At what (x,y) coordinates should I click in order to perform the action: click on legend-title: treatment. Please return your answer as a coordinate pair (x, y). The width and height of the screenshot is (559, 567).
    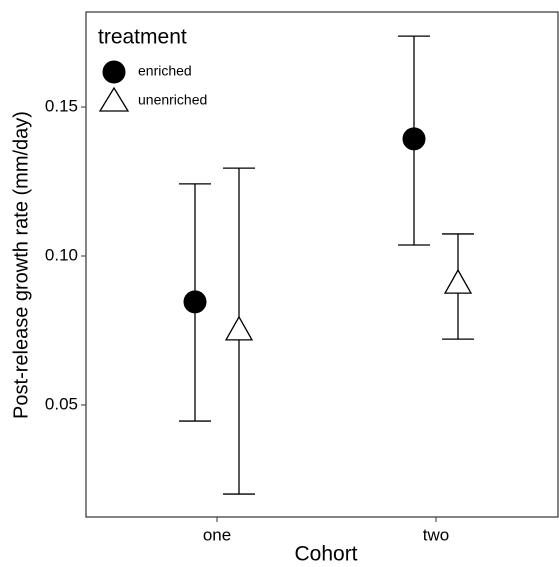
    Looking at the image, I should click on (142, 37).